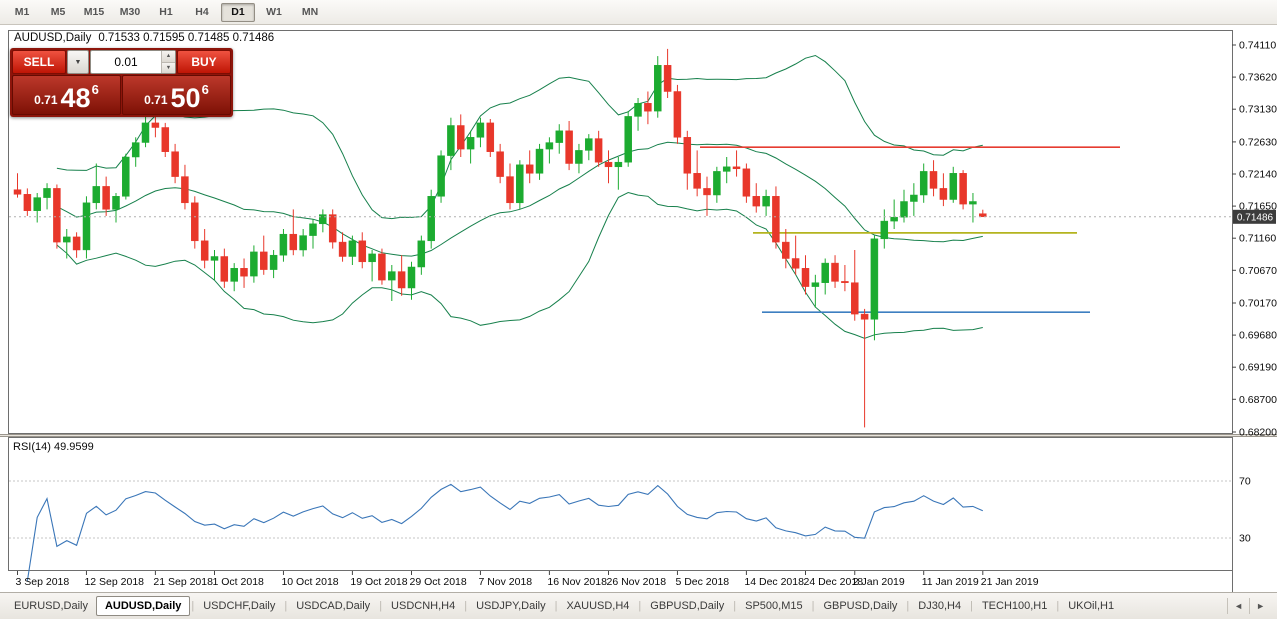  Describe the element at coordinates (940, 606) in the screenshot. I see `tab-dj30-h4: DJ30,H4` at that location.